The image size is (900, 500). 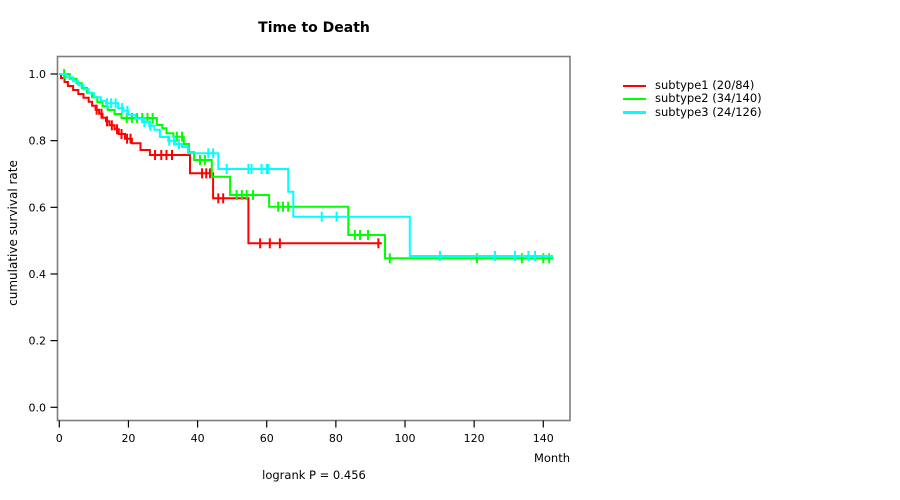 I want to click on legend-label-subtype3: subtype3 (24/126), so click(x=708, y=111).